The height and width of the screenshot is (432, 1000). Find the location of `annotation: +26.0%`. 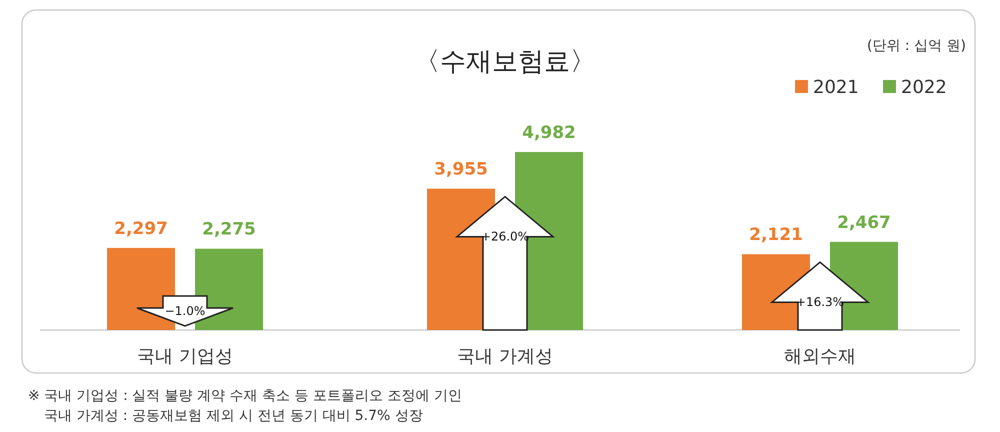

annotation: +26.0% is located at coordinates (505, 237).